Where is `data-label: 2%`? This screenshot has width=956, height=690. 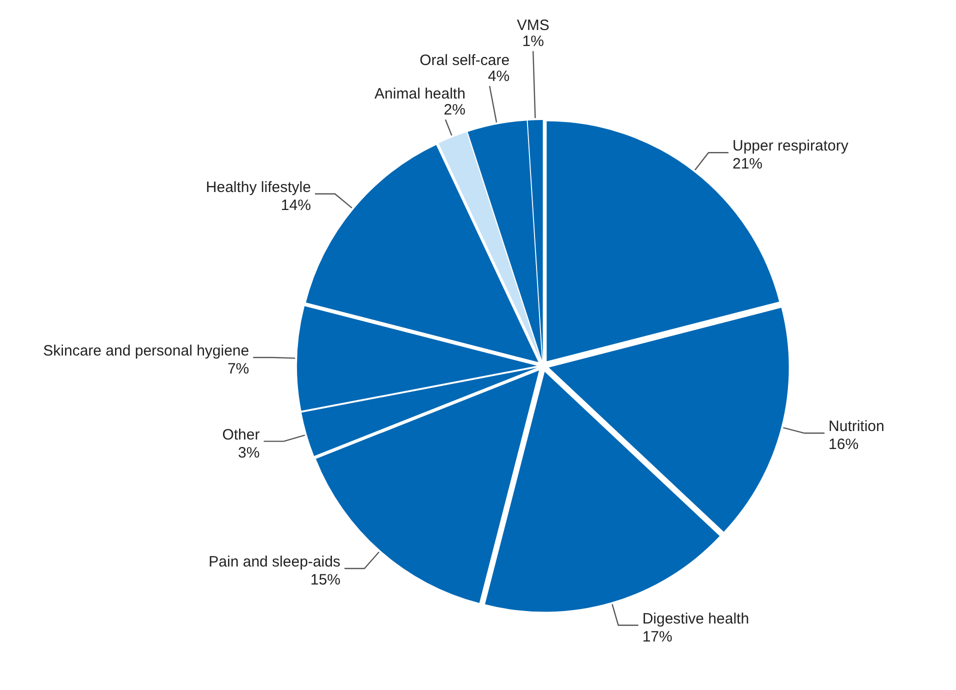
data-label: 2% is located at coordinates (455, 110).